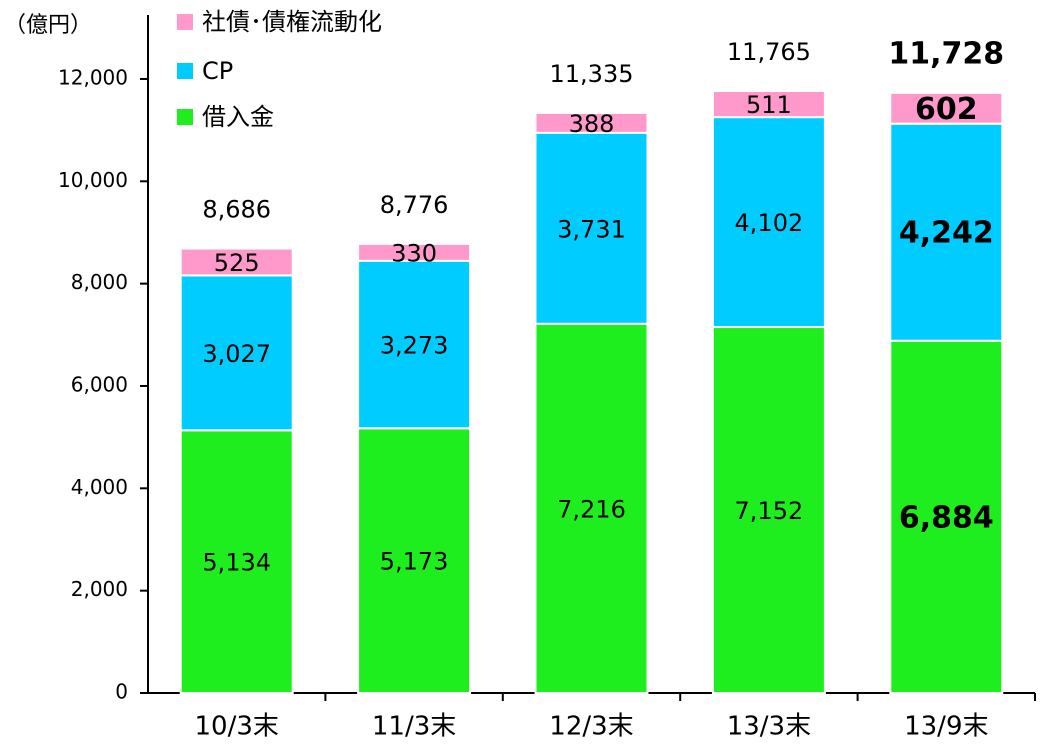 This screenshot has width=1041, height=750. Describe the element at coordinates (99, 282) in the screenshot. I see `y-tick-label: 8,000` at that location.